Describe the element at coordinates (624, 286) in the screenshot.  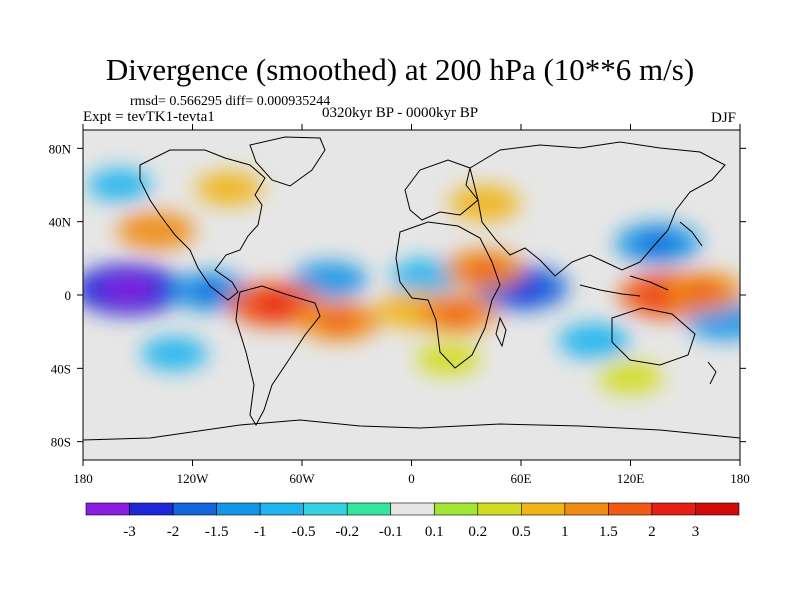
I see `indonesia-coast` at that location.